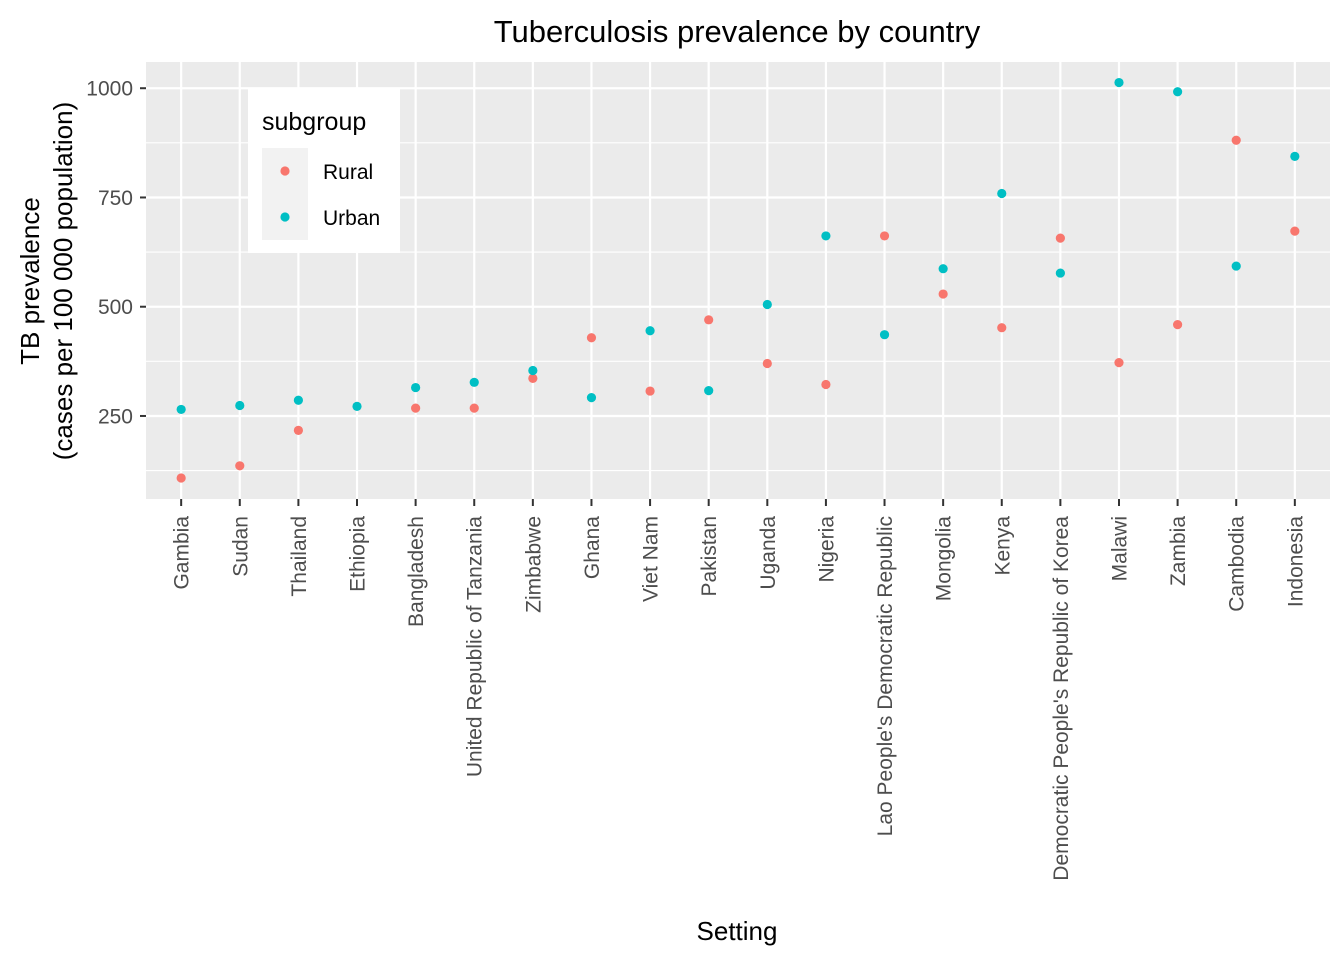  What do you see at coordinates (285, 171) in the screenshot?
I see `legend-key-rural` at bounding box center [285, 171].